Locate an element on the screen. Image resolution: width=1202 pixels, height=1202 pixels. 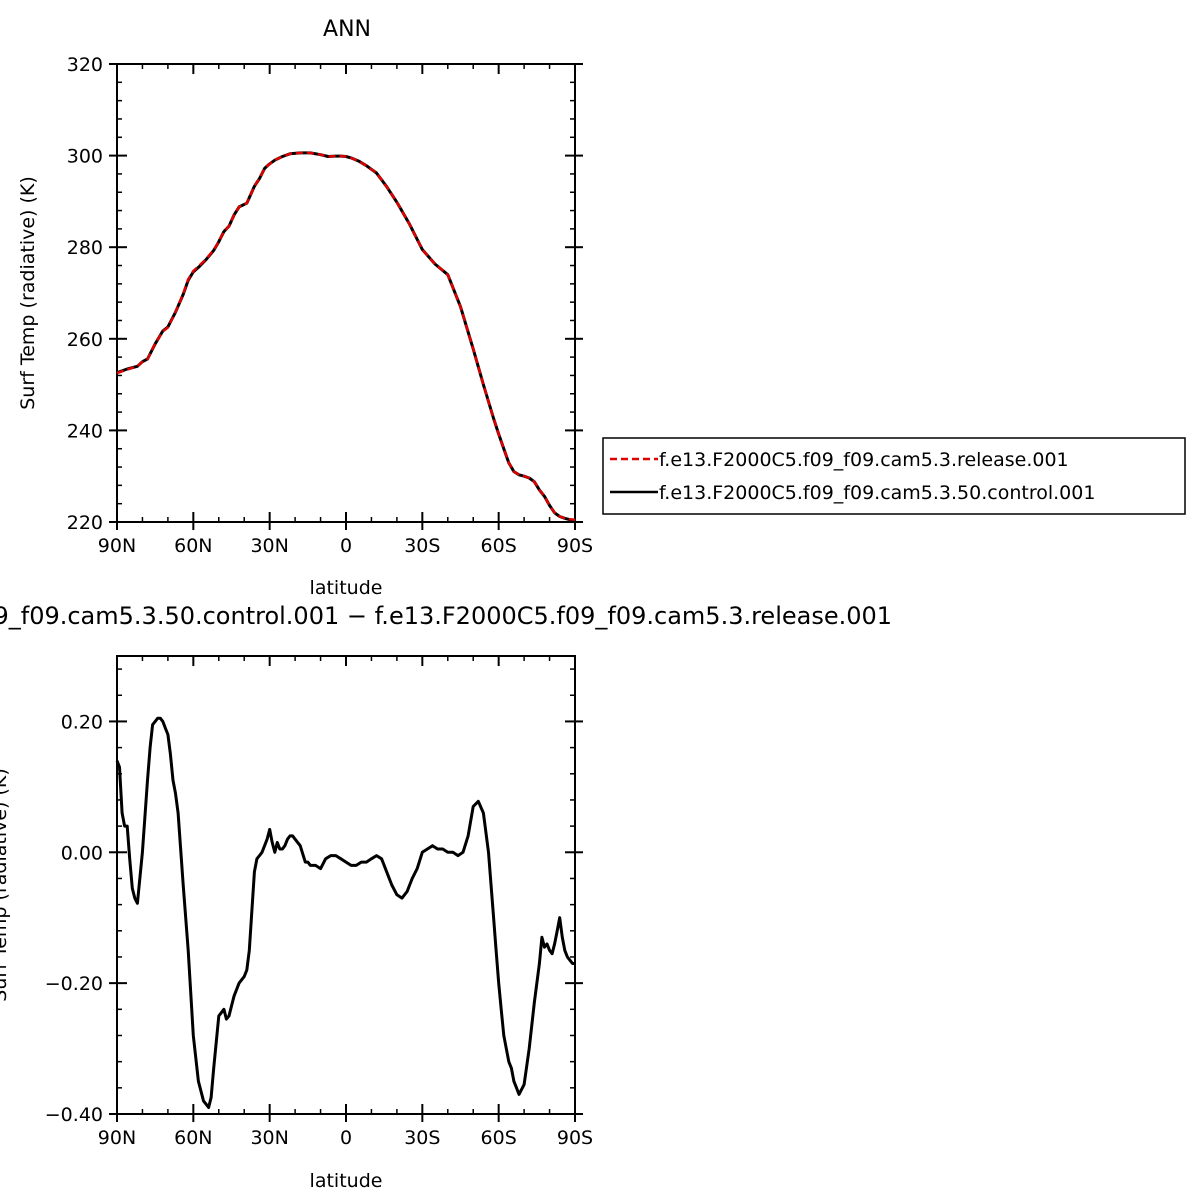
bottom-x-tick-label: 90N is located at coordinates (117, 1138).